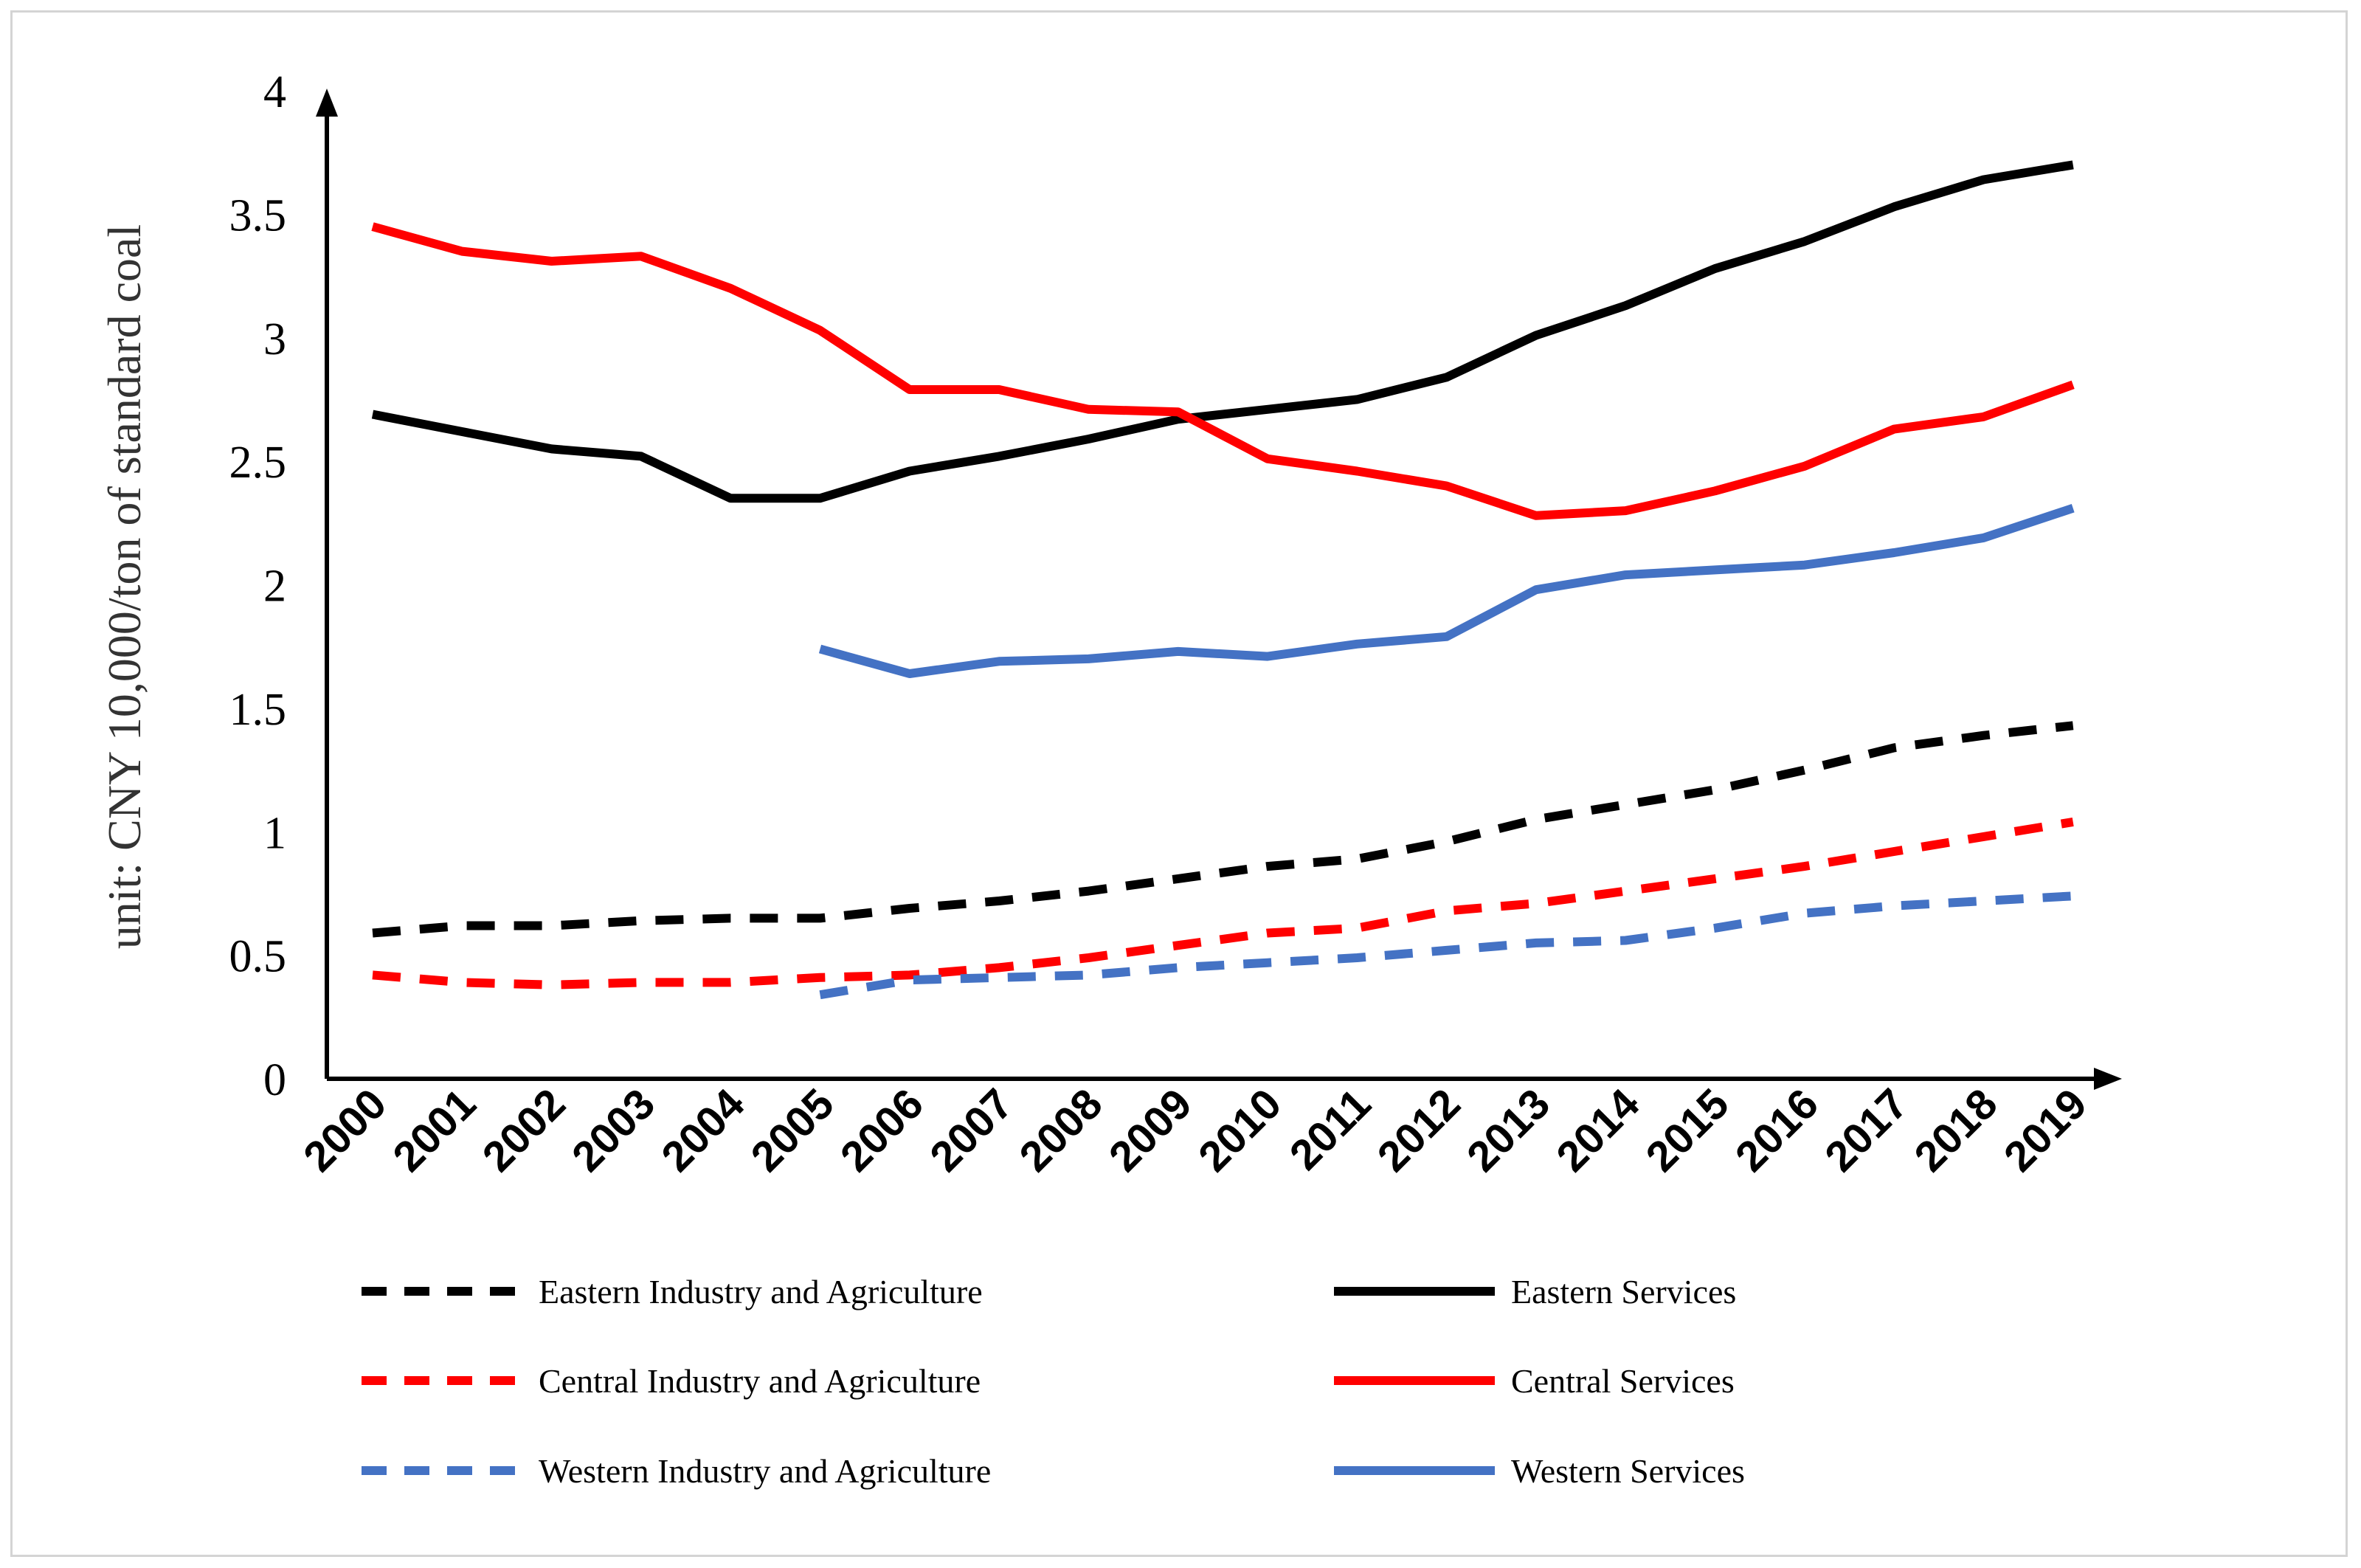 The image size is (2361, 1568). I want to click on legend-label: Central Services, so click(1623, 1381).